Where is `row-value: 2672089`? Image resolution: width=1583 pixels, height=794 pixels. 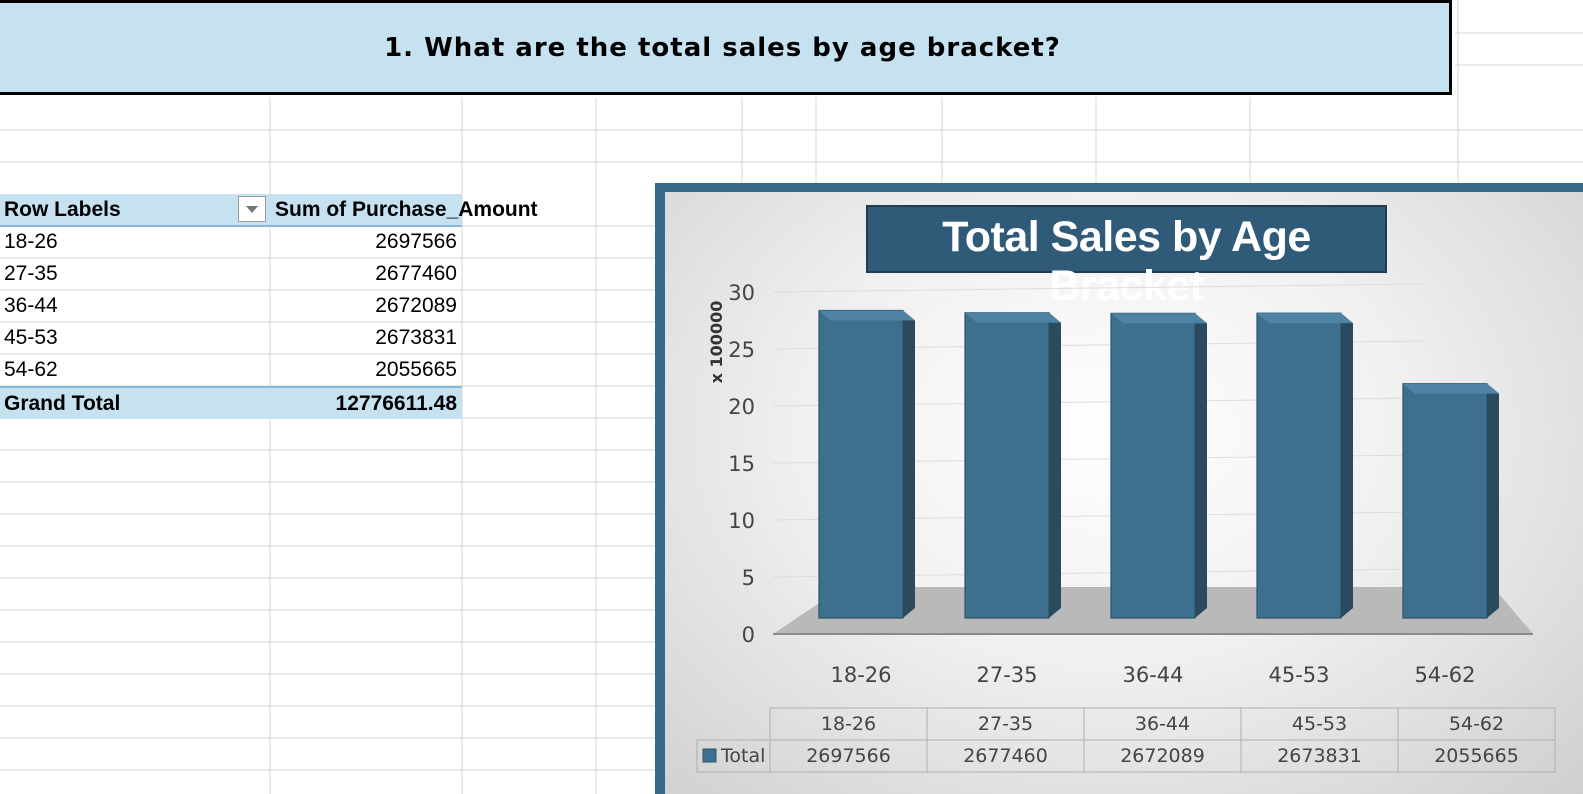 row-value: 2672089 is located at coordinates (416, 305).